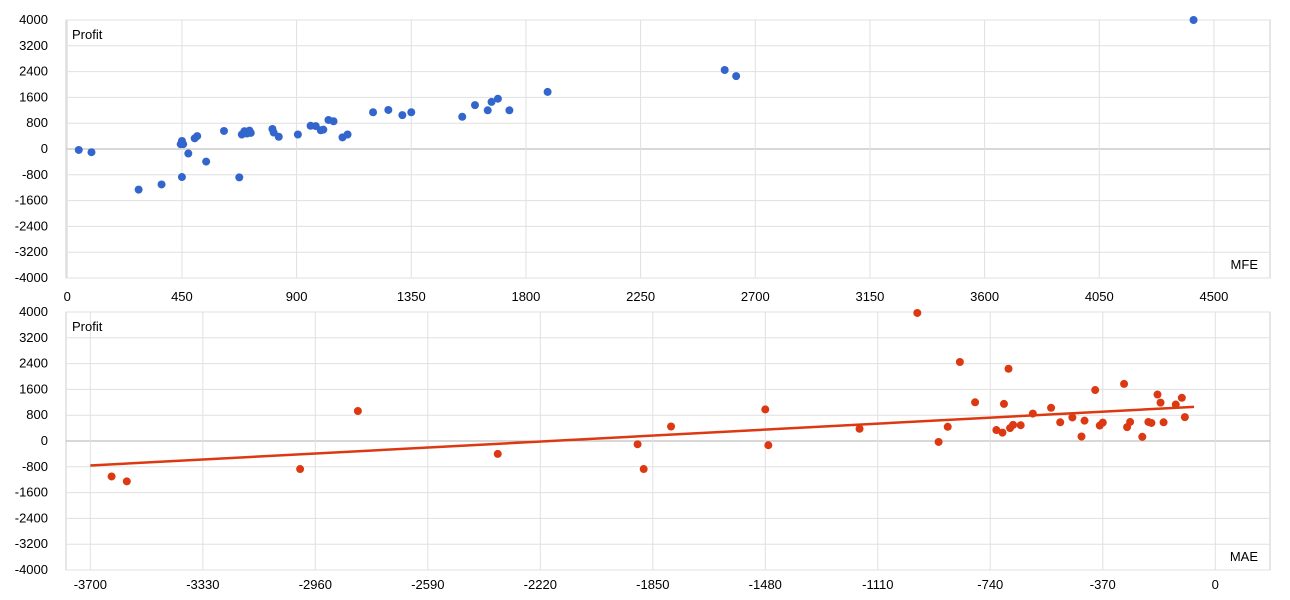  Describe the element at coordinates (640, 296) in the screenshot. I see `mfe-x-tick-label: 2250` at that location.